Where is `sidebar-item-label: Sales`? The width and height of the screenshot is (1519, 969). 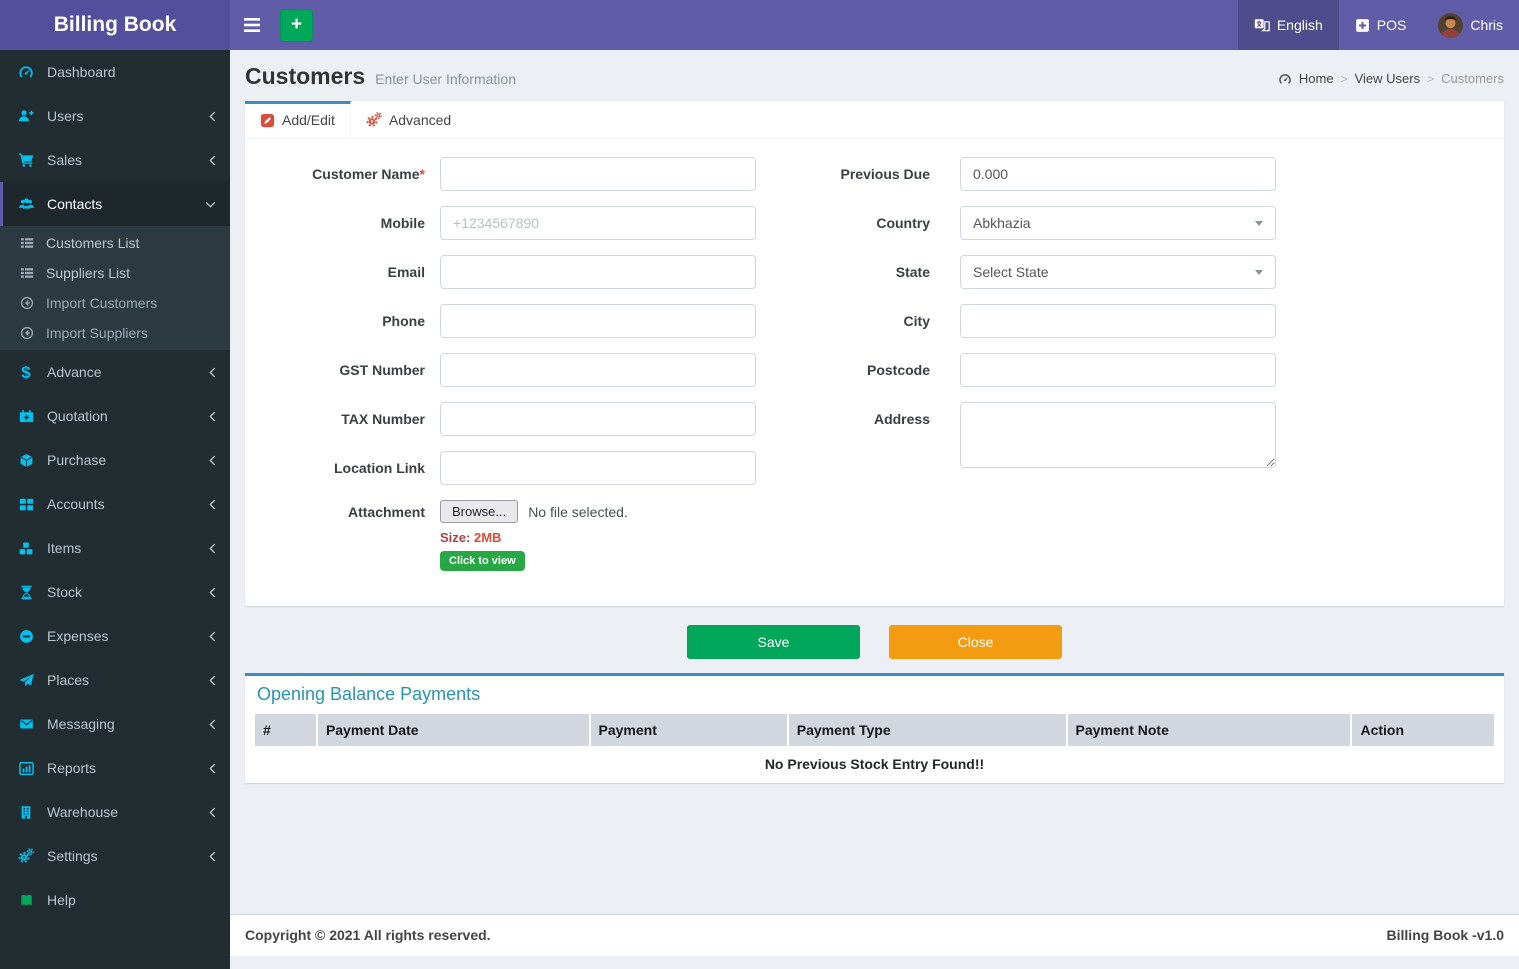 sidebar-item-label: Sales is located at coordinates (65, 160).